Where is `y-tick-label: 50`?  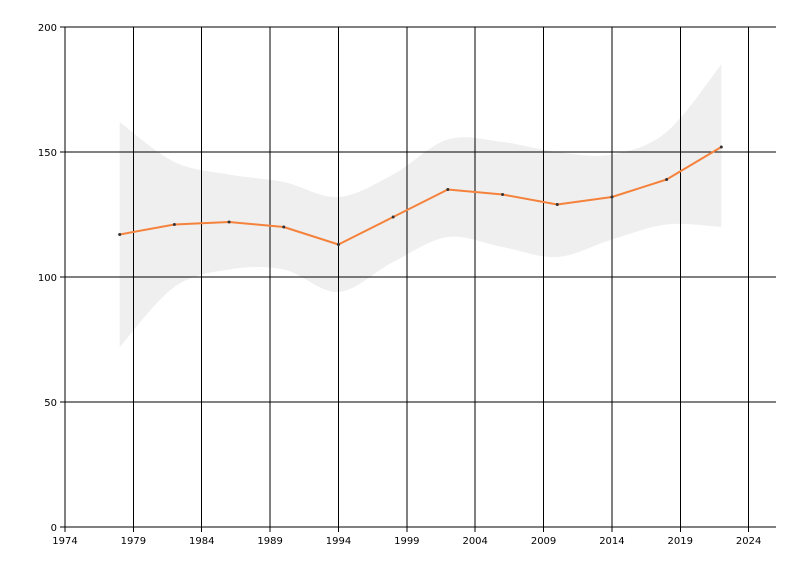
y-tick-label: 50 is located at coordinates (50, 403).